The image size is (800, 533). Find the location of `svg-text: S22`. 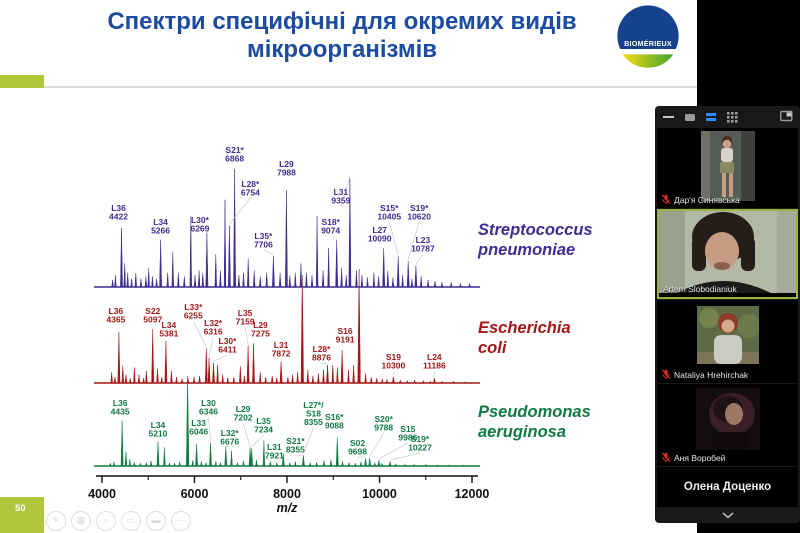

svg-text: S22 is located at coordinates (152, 311).